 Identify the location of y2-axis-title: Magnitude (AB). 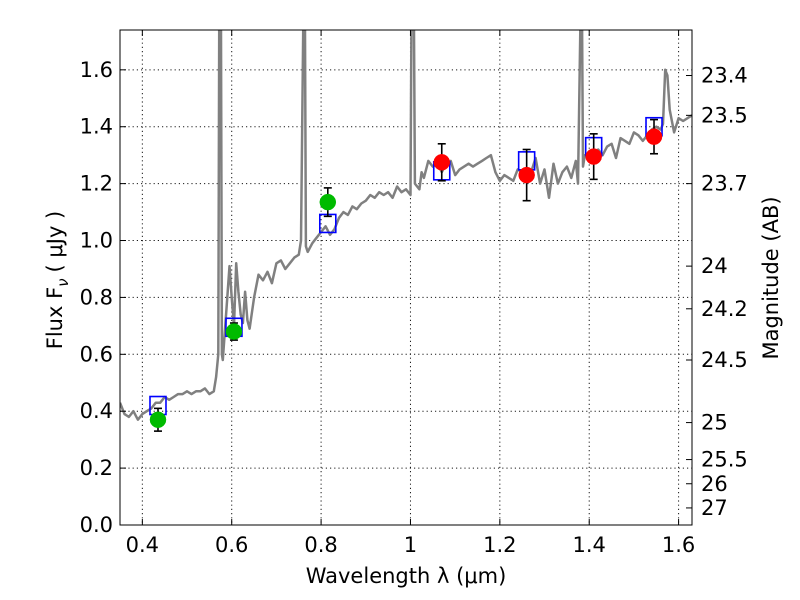
(771, 277).